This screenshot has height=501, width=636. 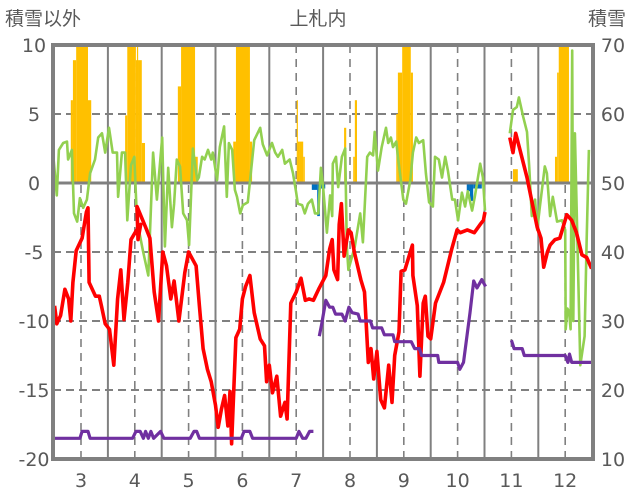 I want to click on chart-title: 上札内, so click(x=317, y=19).